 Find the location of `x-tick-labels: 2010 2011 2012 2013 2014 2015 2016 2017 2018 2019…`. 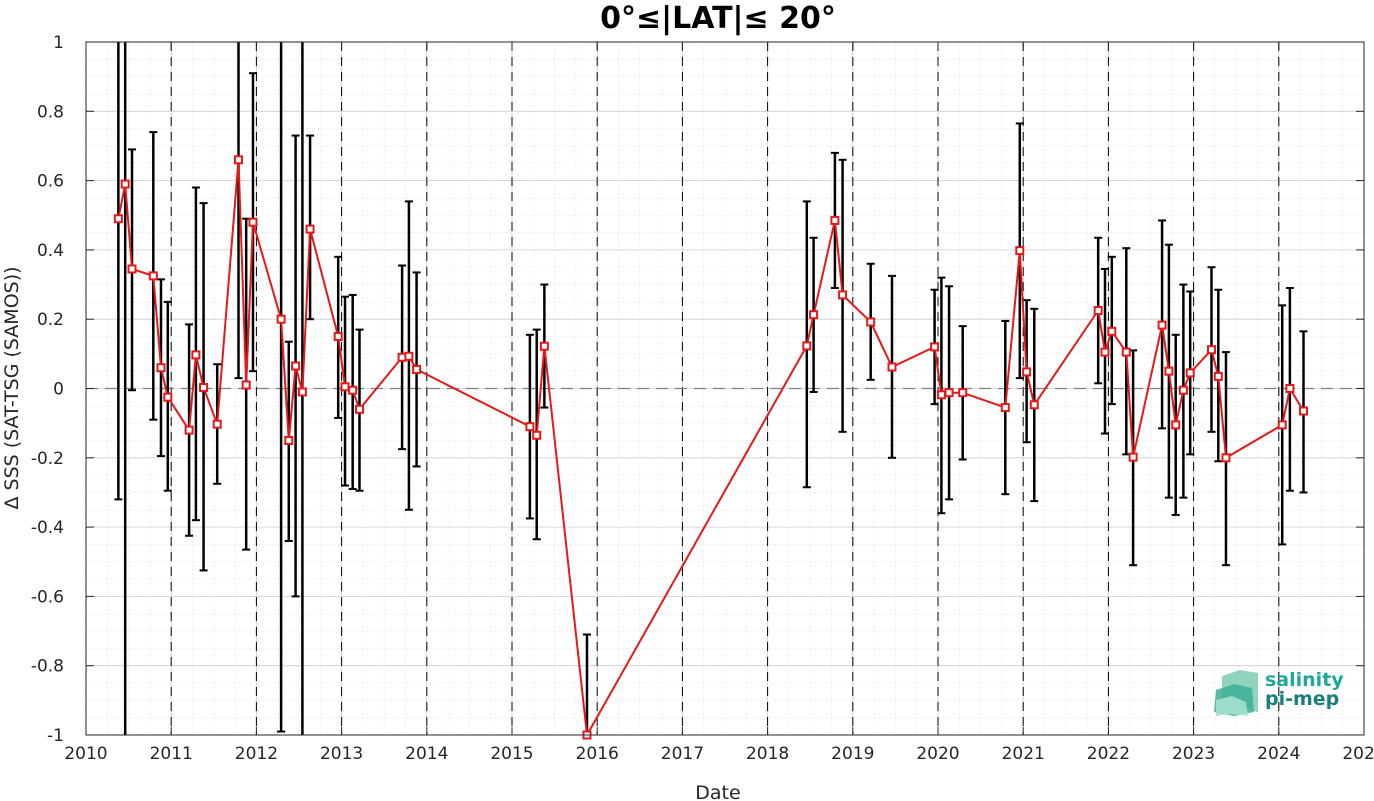

x-tick-labels: 2010 2011 2012 2013 2014 2015 2016 2017 2018 2019… is located at coordinates (719, 754).